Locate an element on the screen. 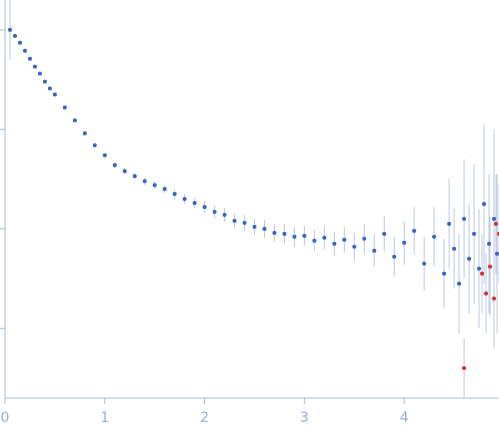  x-tick-label: 0 is located at coordinates (5, 418).